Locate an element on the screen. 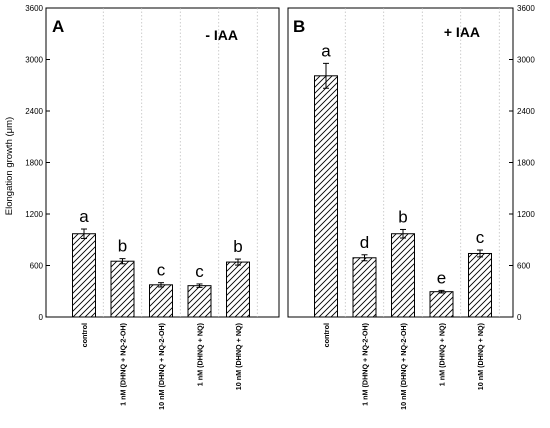 The width and height of the screenshot is (550, 428). significance-letter-b-1: d is located at coordinates (364, 242).